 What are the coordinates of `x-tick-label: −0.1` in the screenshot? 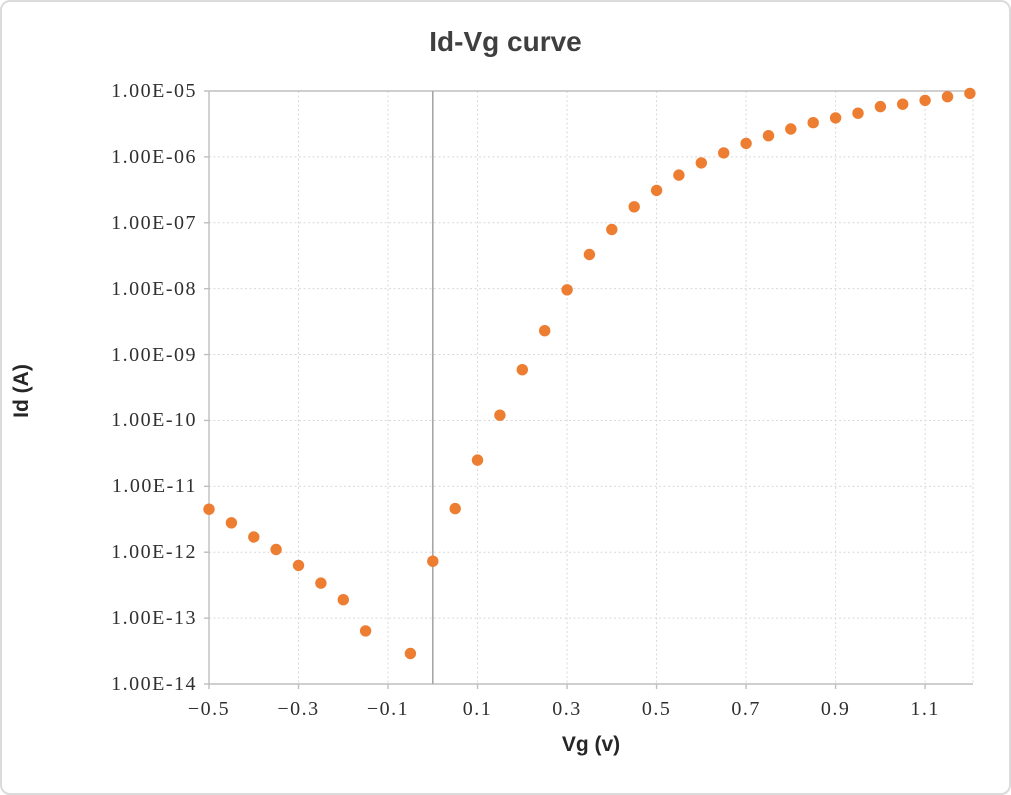 It's located at (388, 709).